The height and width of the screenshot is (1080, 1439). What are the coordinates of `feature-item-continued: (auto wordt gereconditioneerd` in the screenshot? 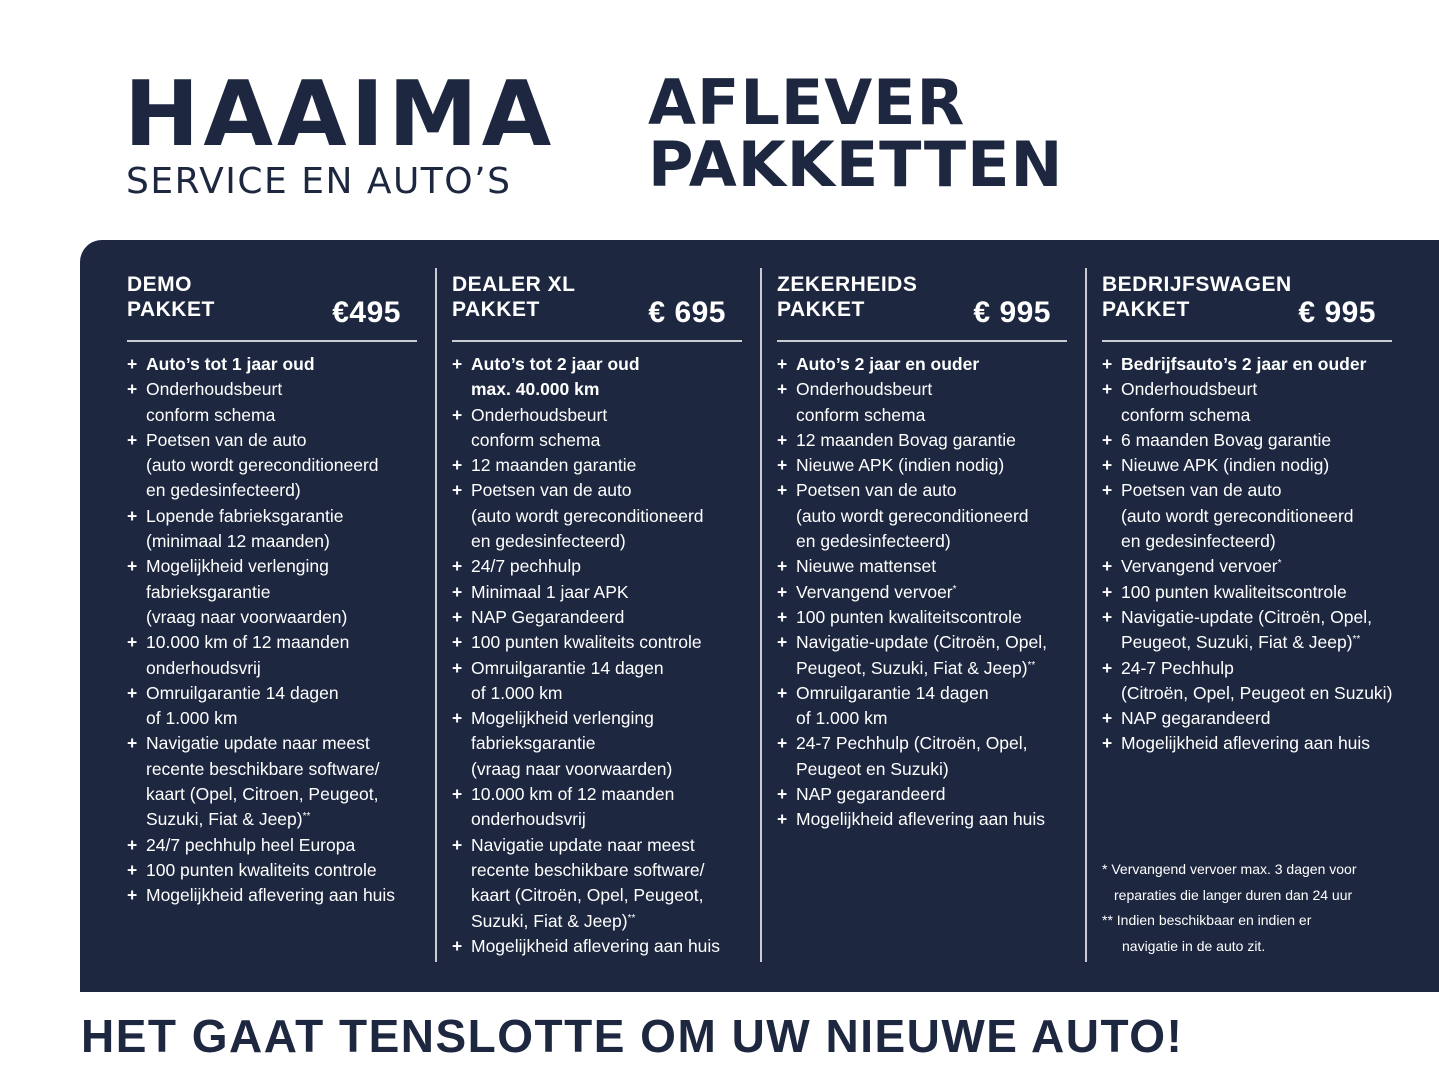 It's located at (922, 516).